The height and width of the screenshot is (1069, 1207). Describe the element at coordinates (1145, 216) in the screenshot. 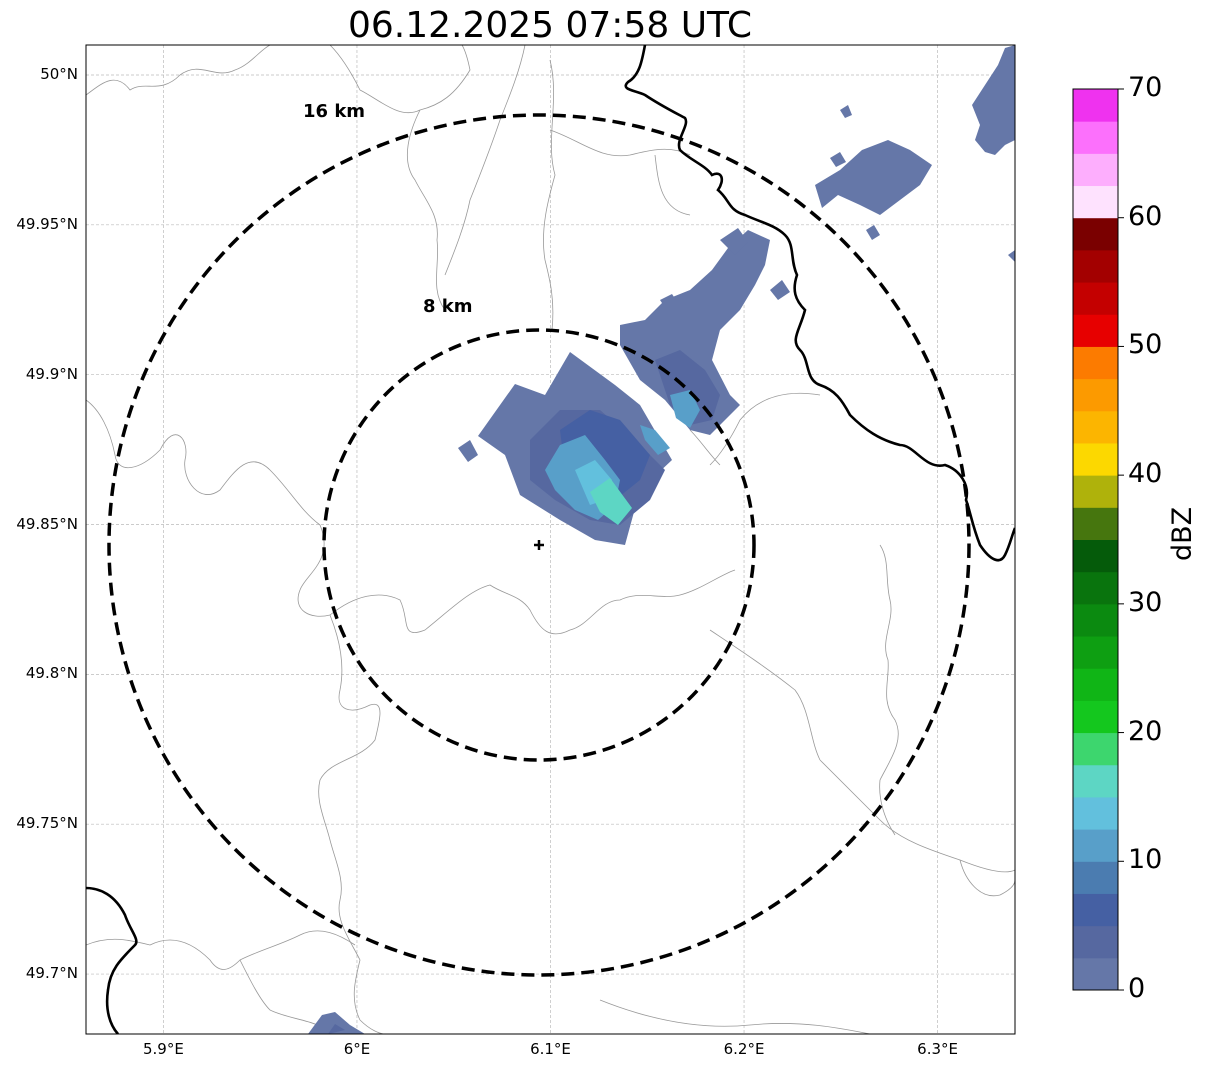

I see `colorbar-tick-label: 60` at that location.